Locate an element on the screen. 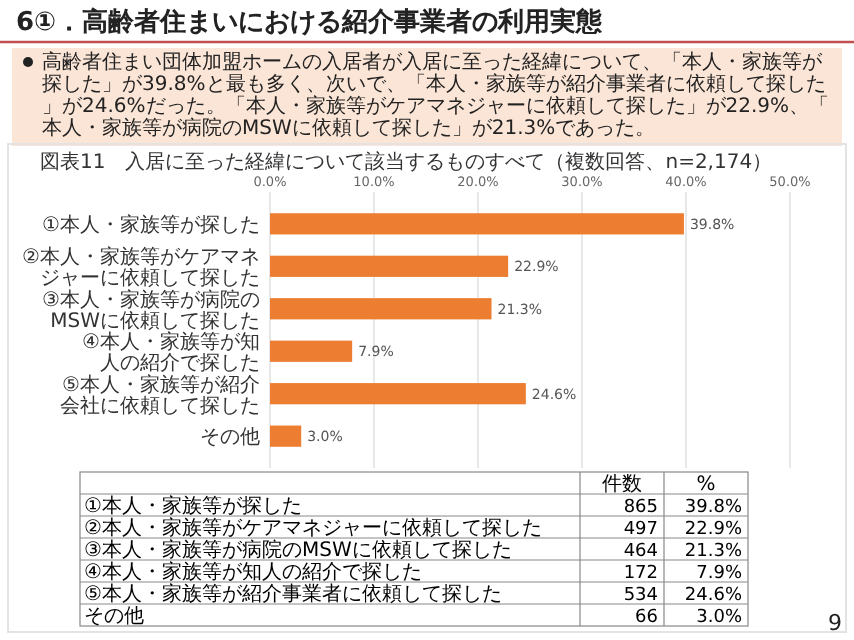 Image resolution: width=854 pixels, height=640 pixels. text: 9 is located at coordinates (835, 623).